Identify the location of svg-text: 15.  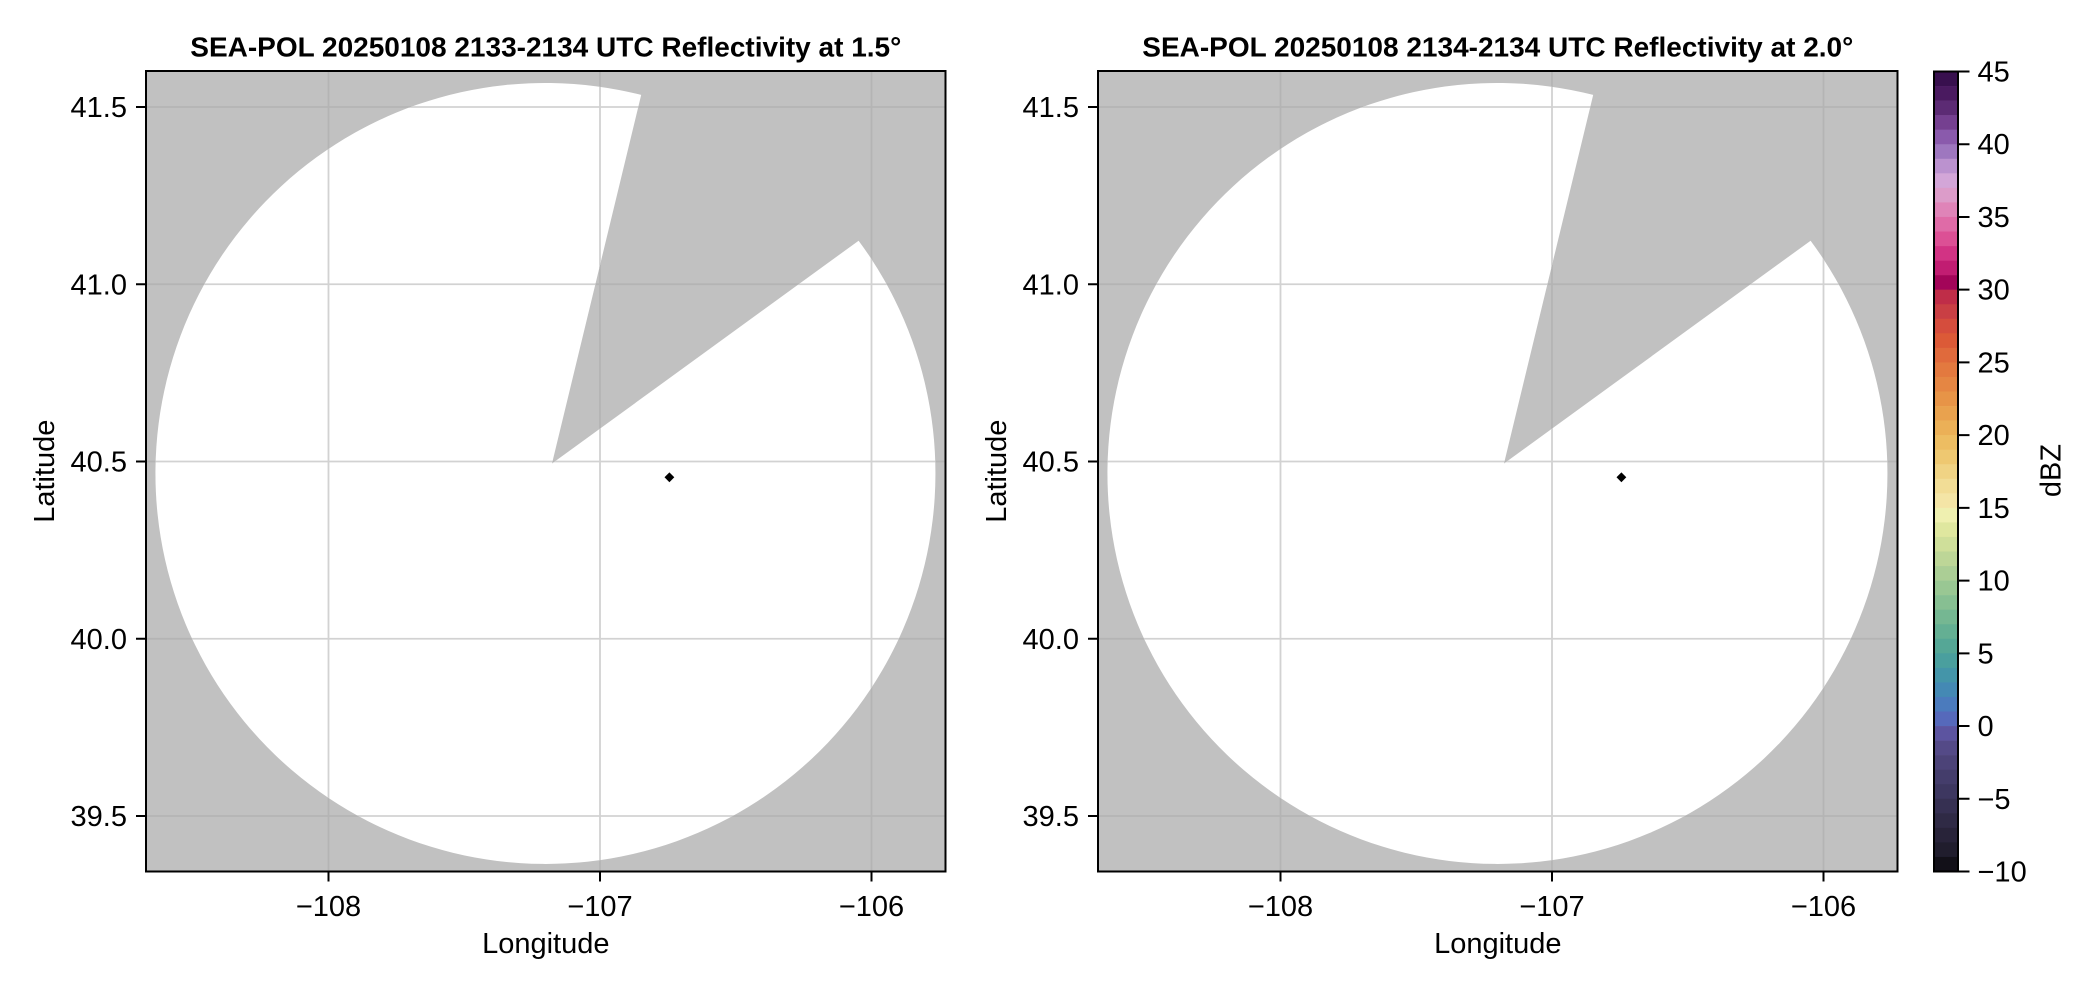
(1994, 509).